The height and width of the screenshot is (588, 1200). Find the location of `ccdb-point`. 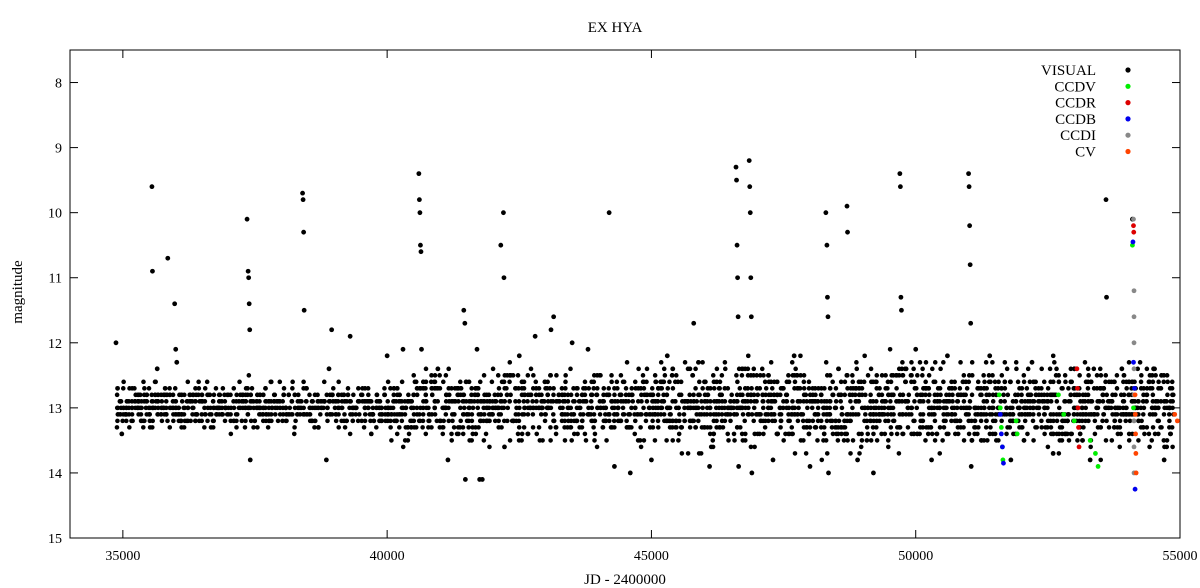

ccdb-point is located at coordinates (1000, 414).